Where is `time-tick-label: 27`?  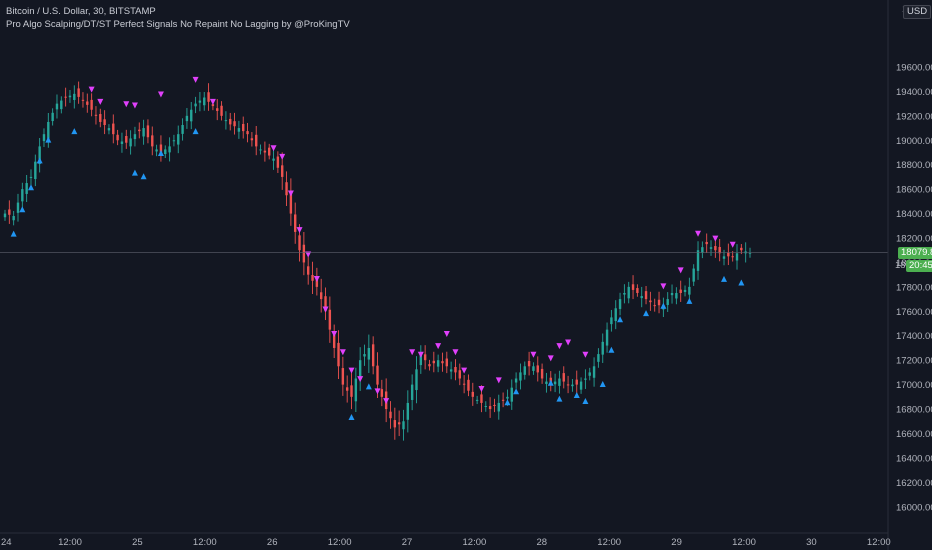 time-tick-label: 27 is located at coordinates (407, 542).